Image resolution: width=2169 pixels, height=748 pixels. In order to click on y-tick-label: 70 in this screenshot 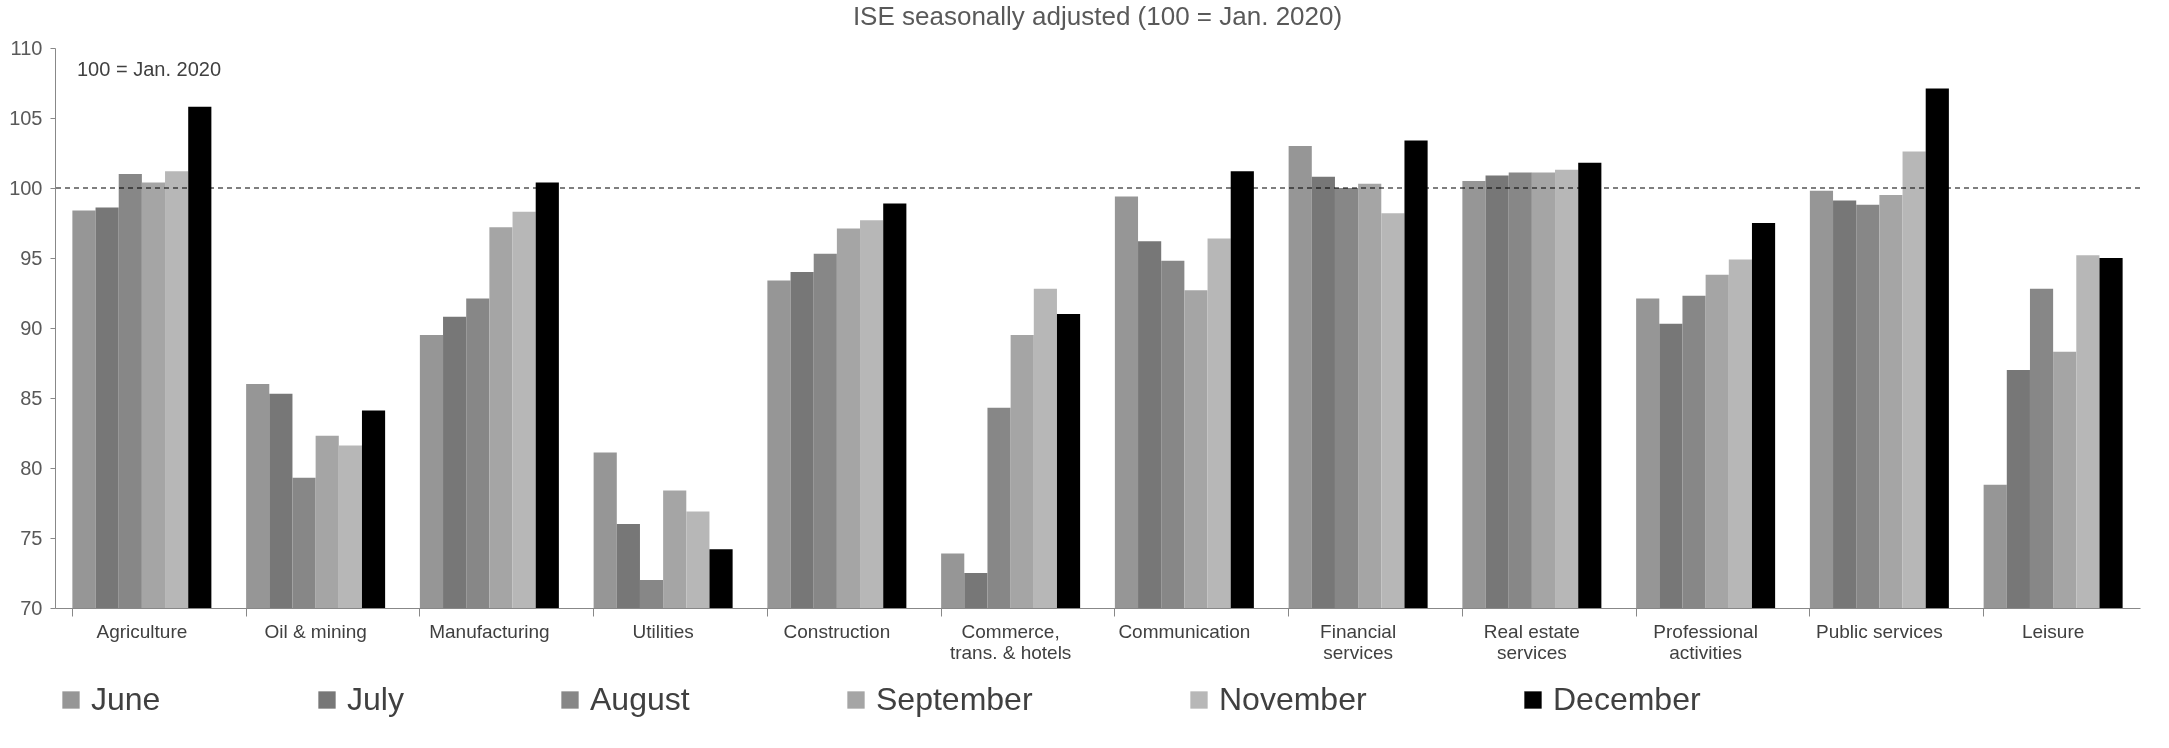, I will do `click(31, 607)`.